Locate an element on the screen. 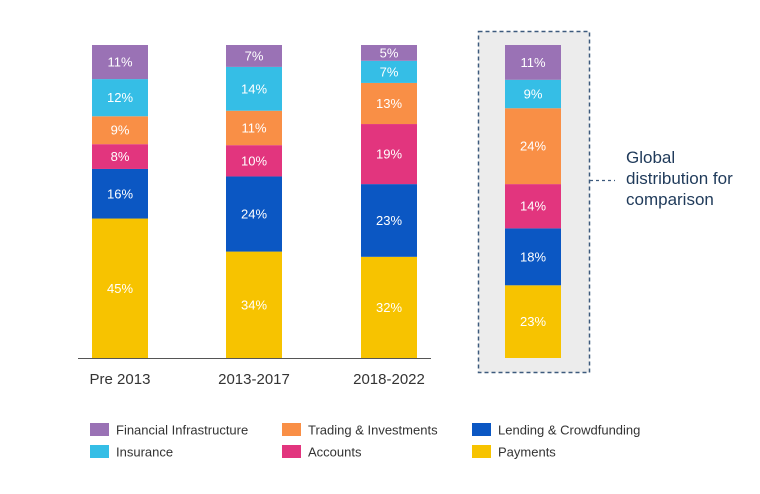  bar-segment-lending-and-crowdfunding-pre-2013 is located at coordinates (120, 193).